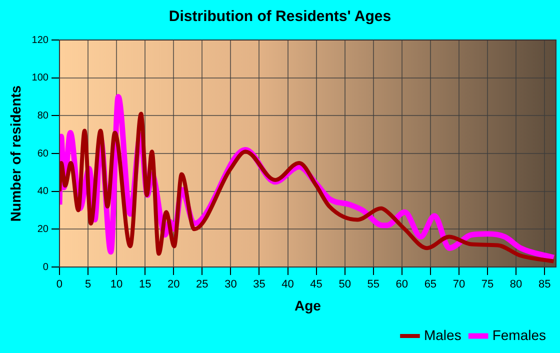 The height and width of the screenshot is (353, 560). I want to click on y-tick-label: 40, so click(43, 192).